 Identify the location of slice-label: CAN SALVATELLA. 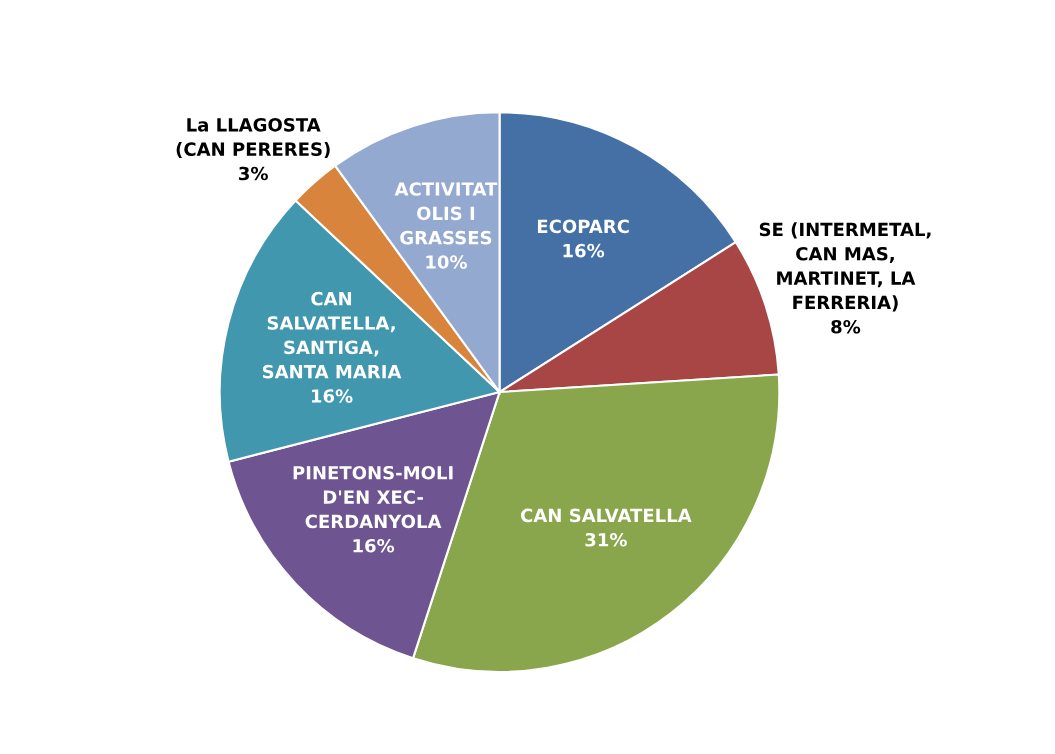
(606, 515).